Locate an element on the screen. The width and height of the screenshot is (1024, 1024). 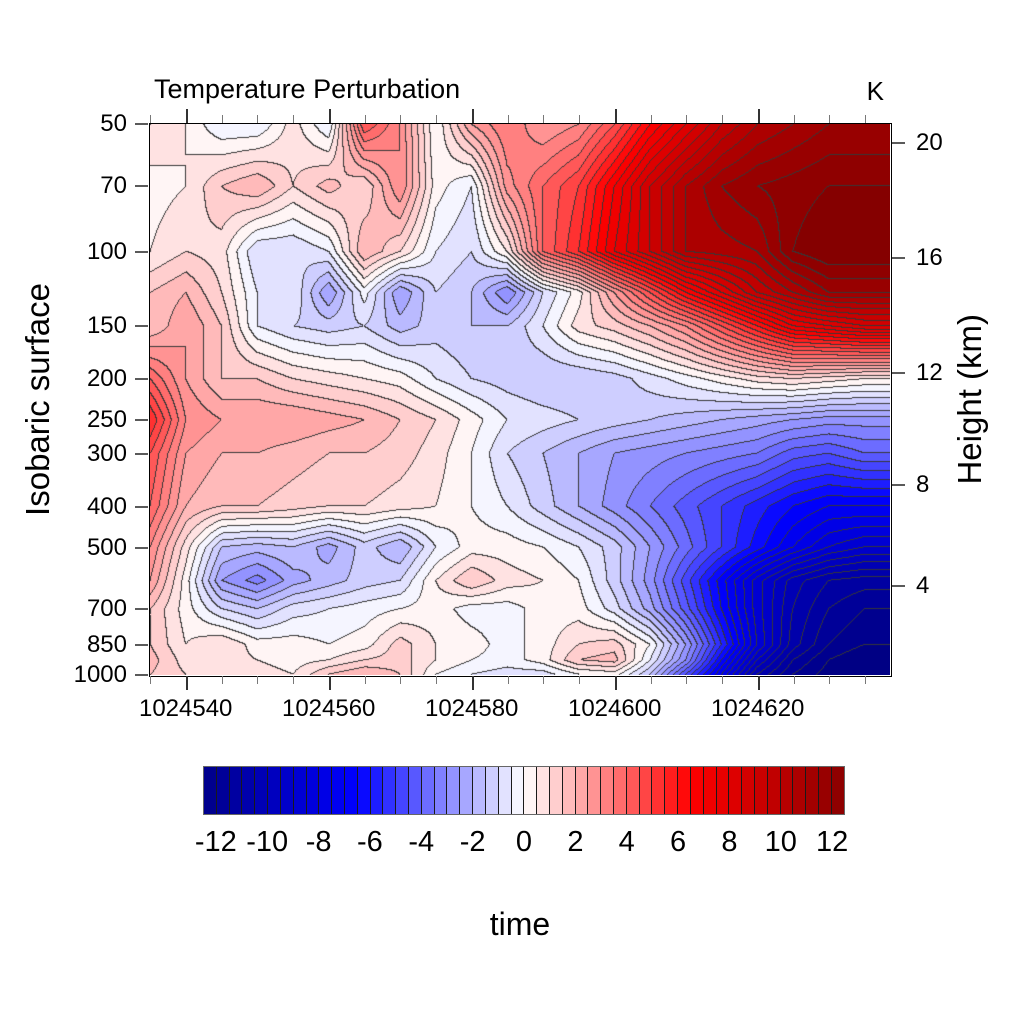
y-tick-left-label: 850 is located at coordinates (106, 645).